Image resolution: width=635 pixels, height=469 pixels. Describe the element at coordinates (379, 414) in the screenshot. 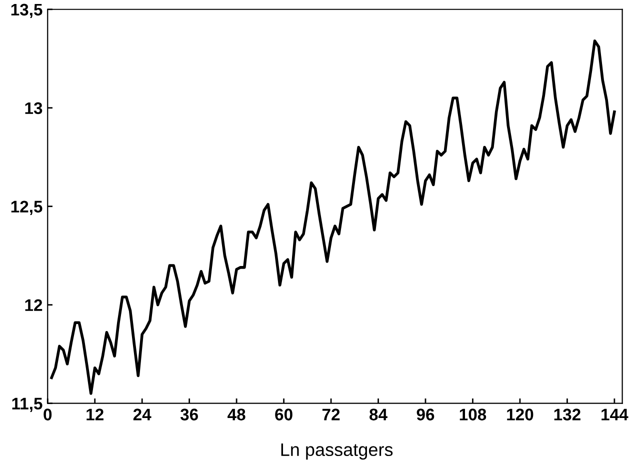

I see `x-tick-label: 84` at that location.